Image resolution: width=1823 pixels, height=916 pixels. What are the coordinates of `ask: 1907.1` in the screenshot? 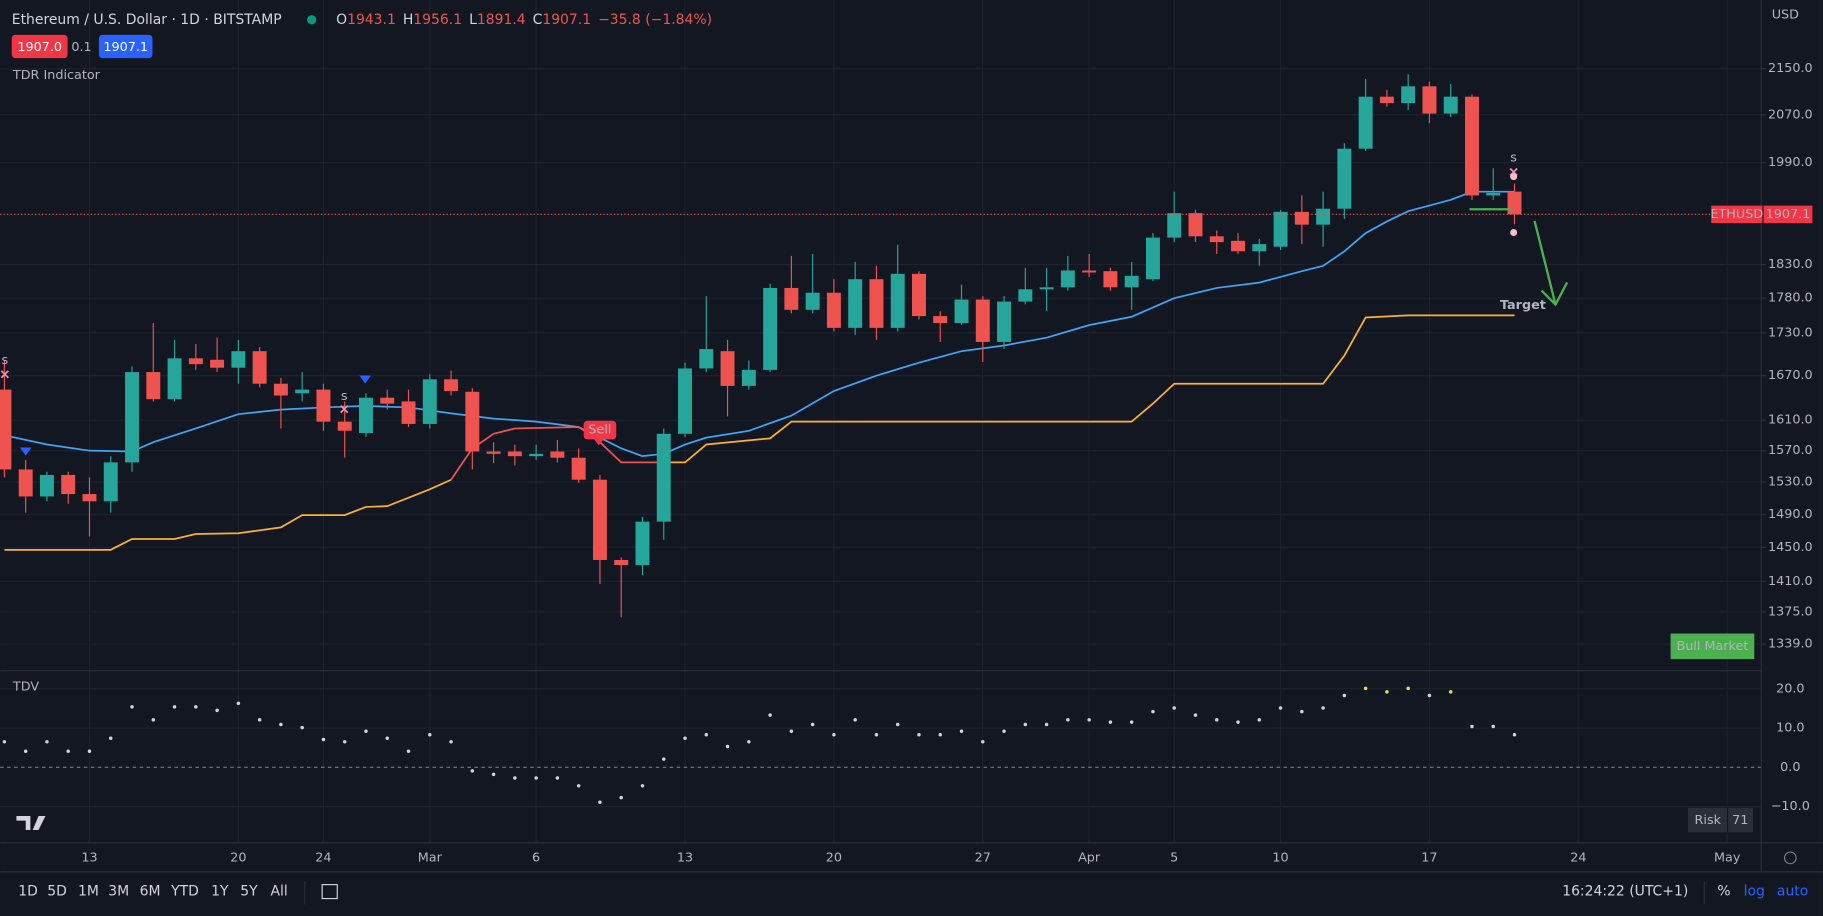 It's located at (125, 47).